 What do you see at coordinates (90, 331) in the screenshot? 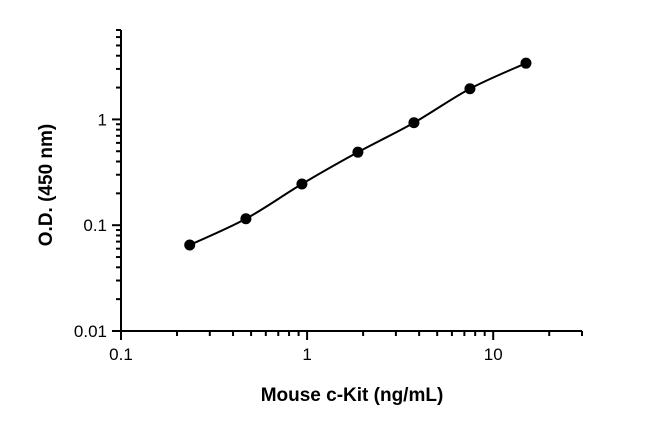
I see `y-tick-label: 0.01` at bounding box center [90, 331].